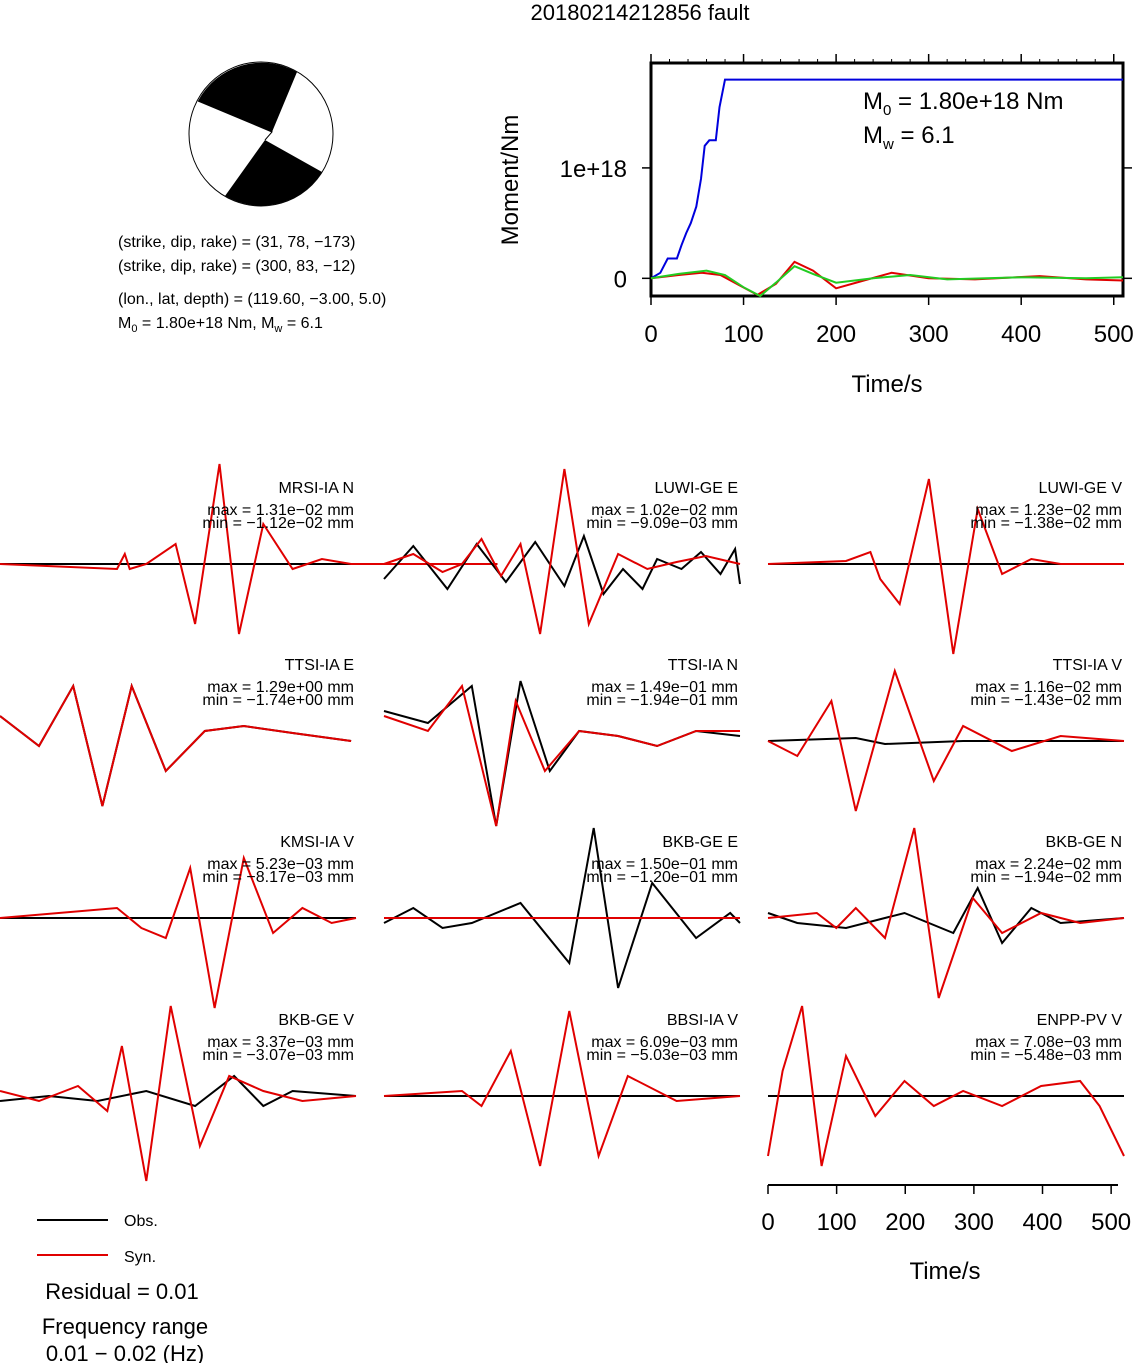 The image size is (1139, 1363). What do you see at coordinates (280, 687) in the screenshot?
I see `station-max: max = 1.29e+00 mm` at bounding box center [280, 687].